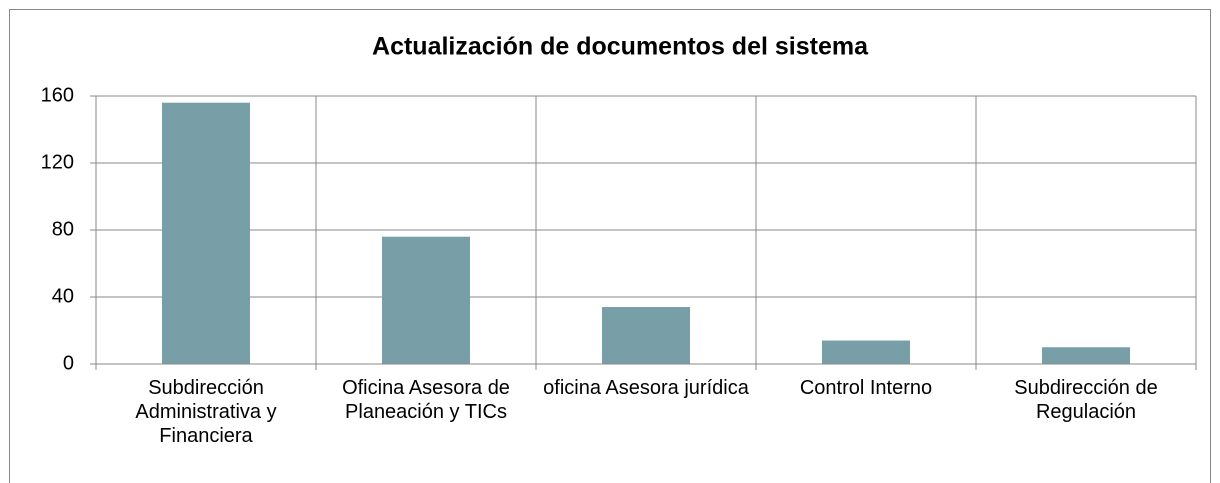  I want to click on y-tick-label: 120, so click(57, 162).